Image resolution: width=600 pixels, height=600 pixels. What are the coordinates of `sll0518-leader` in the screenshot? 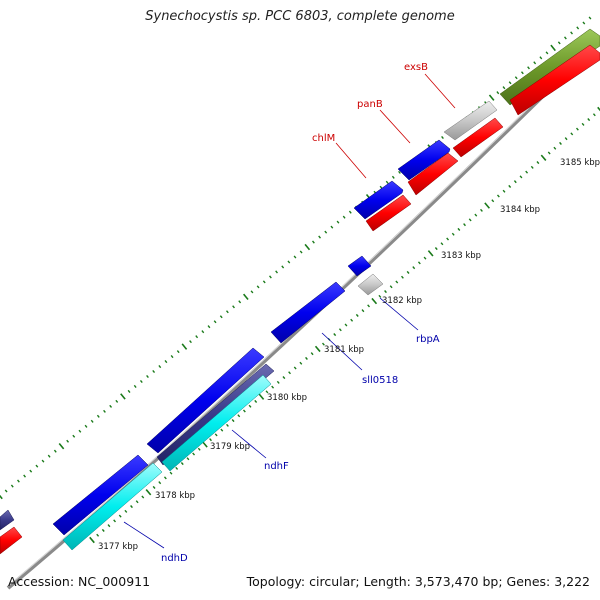 It's located at (342, 351).